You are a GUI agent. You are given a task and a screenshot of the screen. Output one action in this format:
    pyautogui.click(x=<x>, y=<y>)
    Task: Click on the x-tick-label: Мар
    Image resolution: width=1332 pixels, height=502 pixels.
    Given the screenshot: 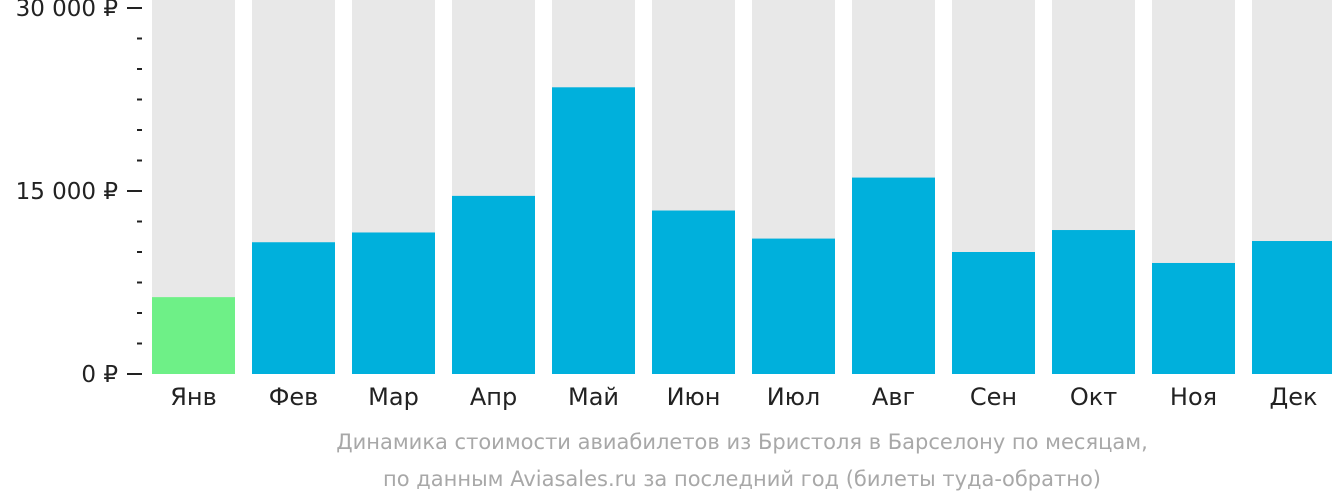 What is the action you would take?
    pyautogui.click(x=393, y=397)
    